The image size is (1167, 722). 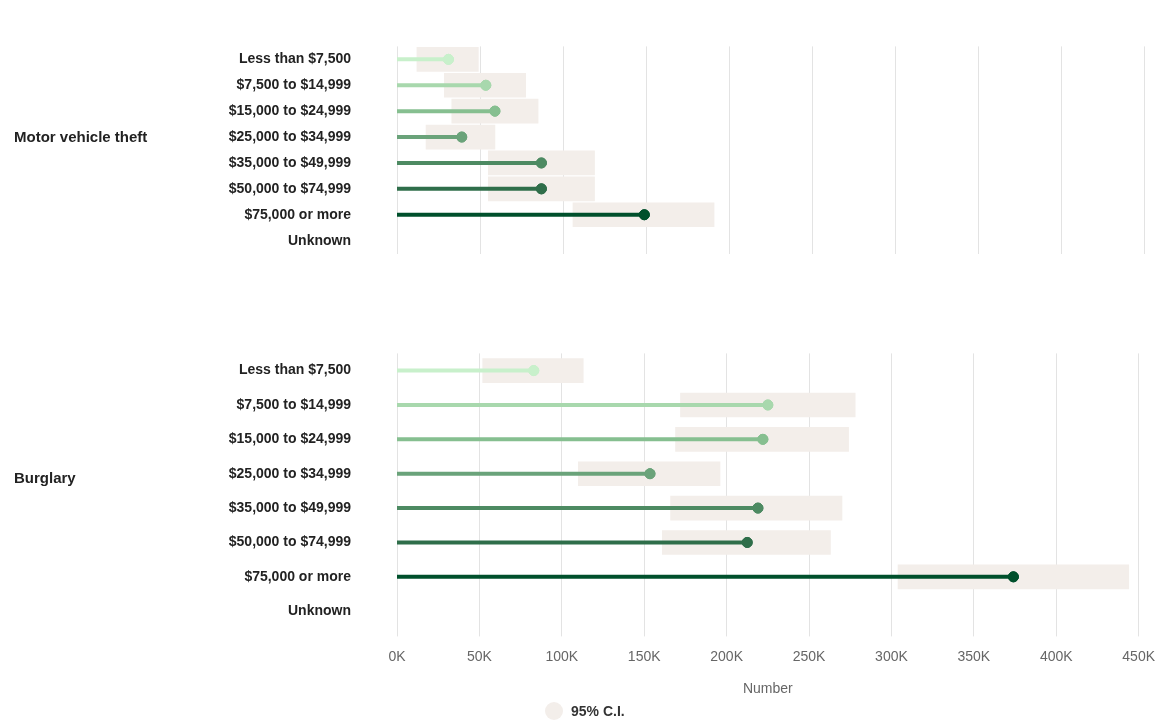 I want to click on x-tick-label: 50K, so click(x=479, y=655).